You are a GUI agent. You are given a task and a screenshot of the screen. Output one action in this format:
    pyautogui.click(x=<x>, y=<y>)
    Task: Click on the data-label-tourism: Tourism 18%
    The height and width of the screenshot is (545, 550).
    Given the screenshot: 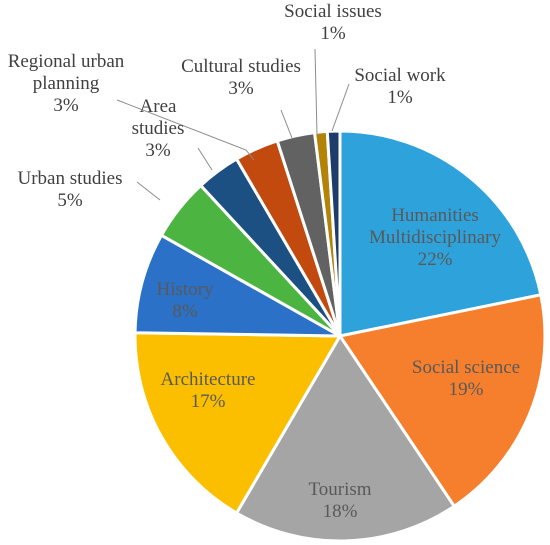 What is the action you would take?
    pyautogui.click(x=339, y=500)
    